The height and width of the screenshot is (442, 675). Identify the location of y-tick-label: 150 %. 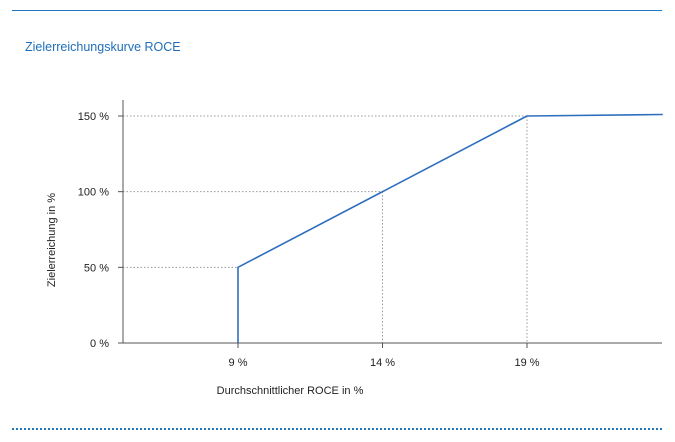
(93, 117).